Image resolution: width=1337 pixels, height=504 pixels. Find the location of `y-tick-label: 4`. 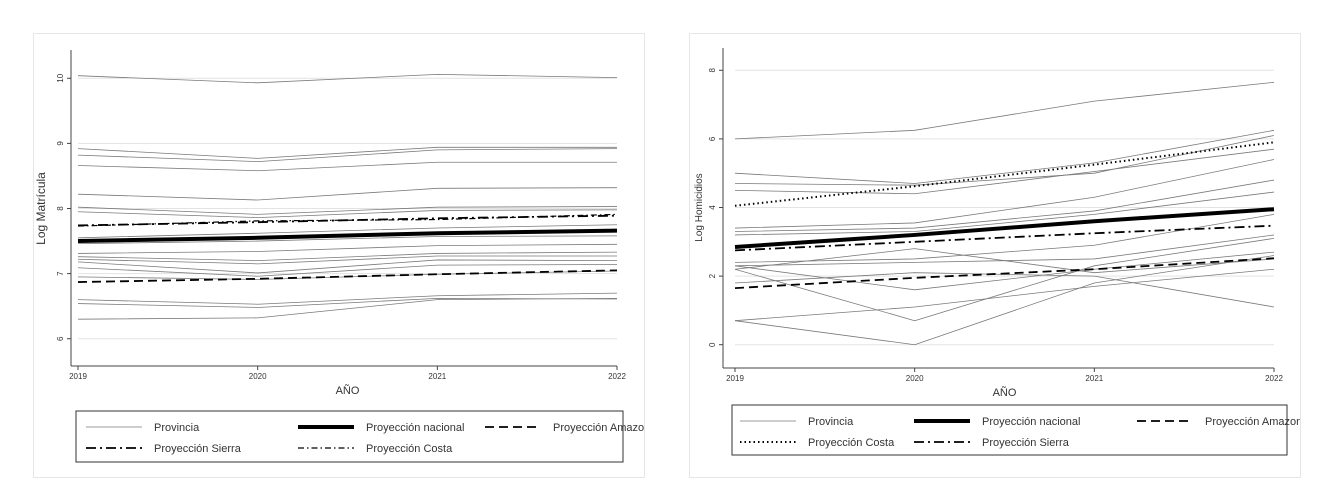

y-tick-label: 4 is located at coordinates (712, 207).